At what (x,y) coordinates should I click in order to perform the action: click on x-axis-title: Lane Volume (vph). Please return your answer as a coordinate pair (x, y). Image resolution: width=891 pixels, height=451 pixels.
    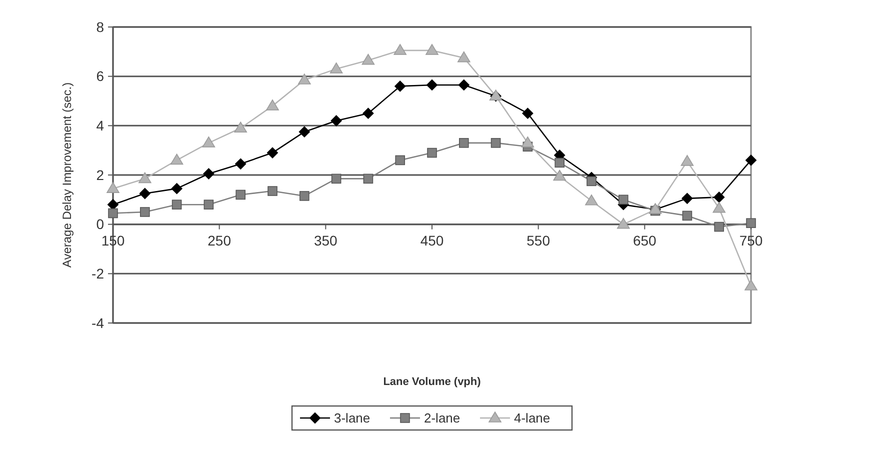
    Looking at the image, I should click on (432, 382).